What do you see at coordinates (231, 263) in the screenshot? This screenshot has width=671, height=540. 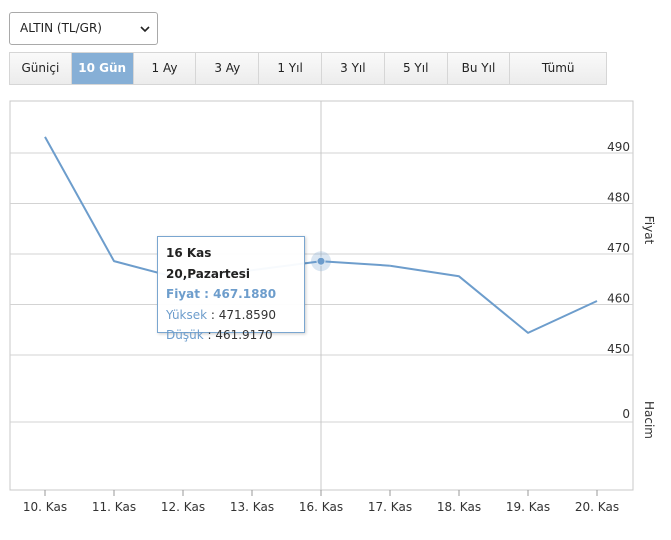 I see `tooltip-title: 16 Kas 20,Pazartesi` at bounding box center [231, 263].